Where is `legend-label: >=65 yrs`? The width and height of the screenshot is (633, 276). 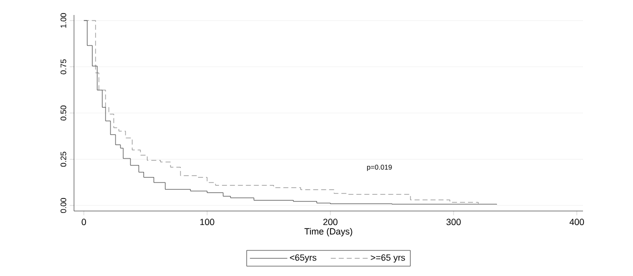
legend-label: >=65 yrs is located at coordinates (387, 258).